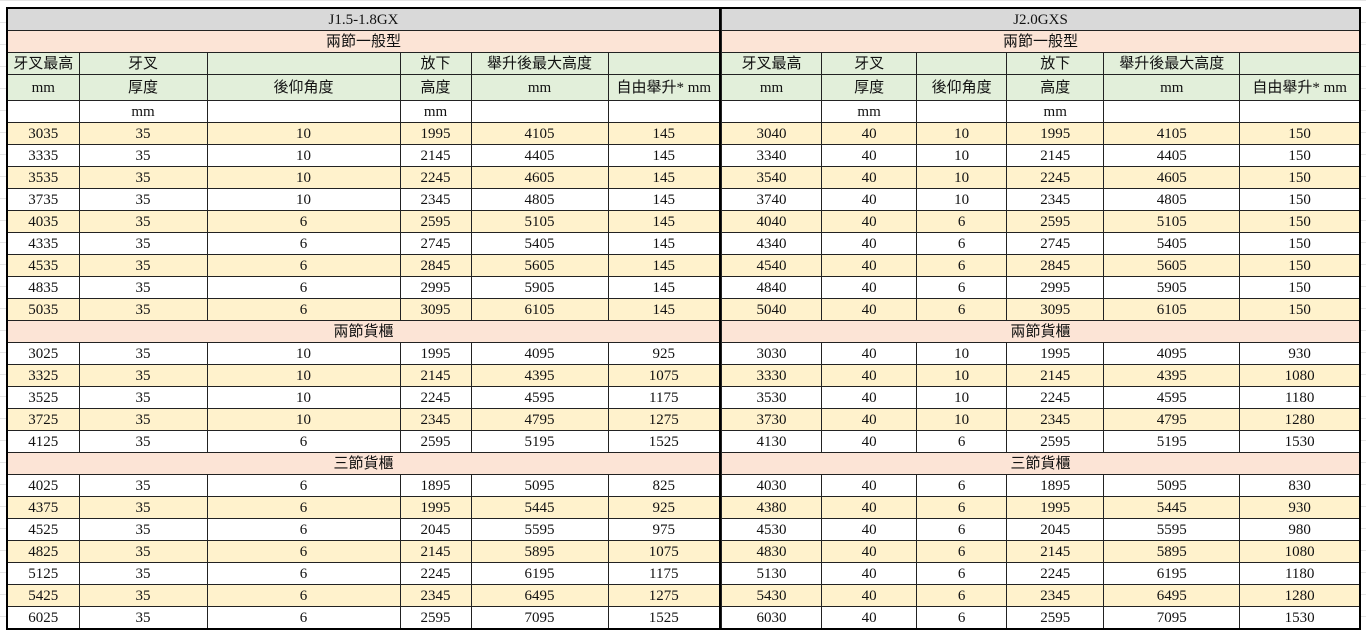 Image resolution: width=1366 pixels, height=634 pixels. What do you see at coordinates (1300, 507) in the screenshot?
I see `table-cell: 930` at bounding box center [1300, 507].